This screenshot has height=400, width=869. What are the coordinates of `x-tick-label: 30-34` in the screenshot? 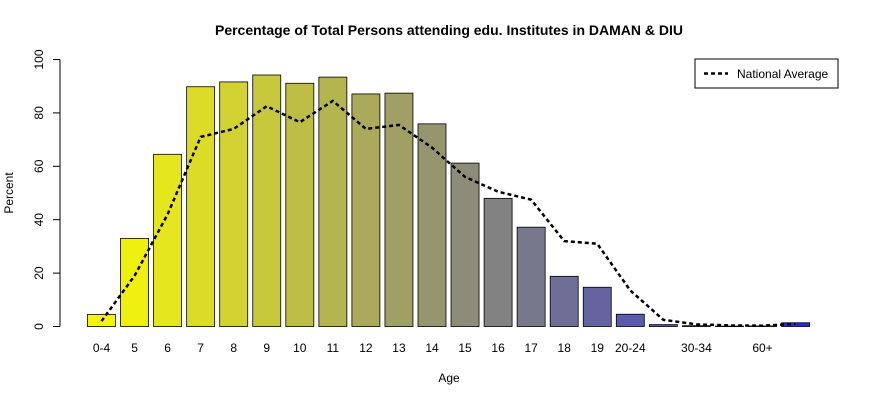 It's located at (696, 348).